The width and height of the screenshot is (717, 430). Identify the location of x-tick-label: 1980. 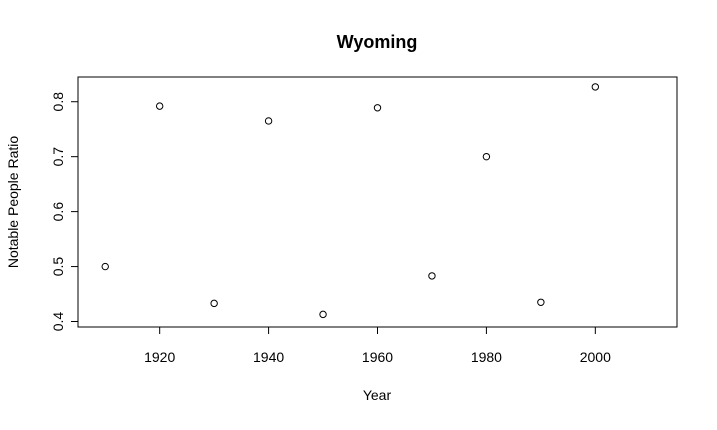
(486, 357).